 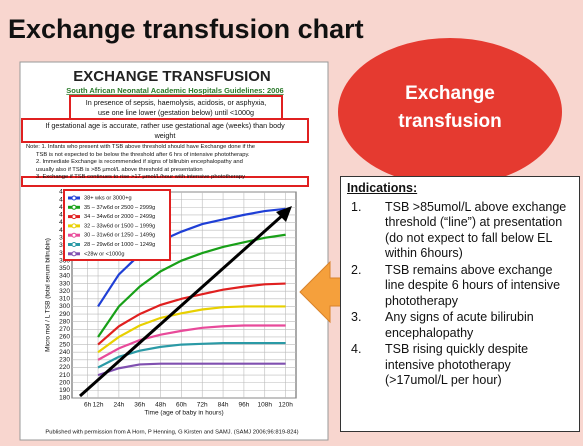 I want to click on x-tick-label: 96h, so click(x=243, y=405).